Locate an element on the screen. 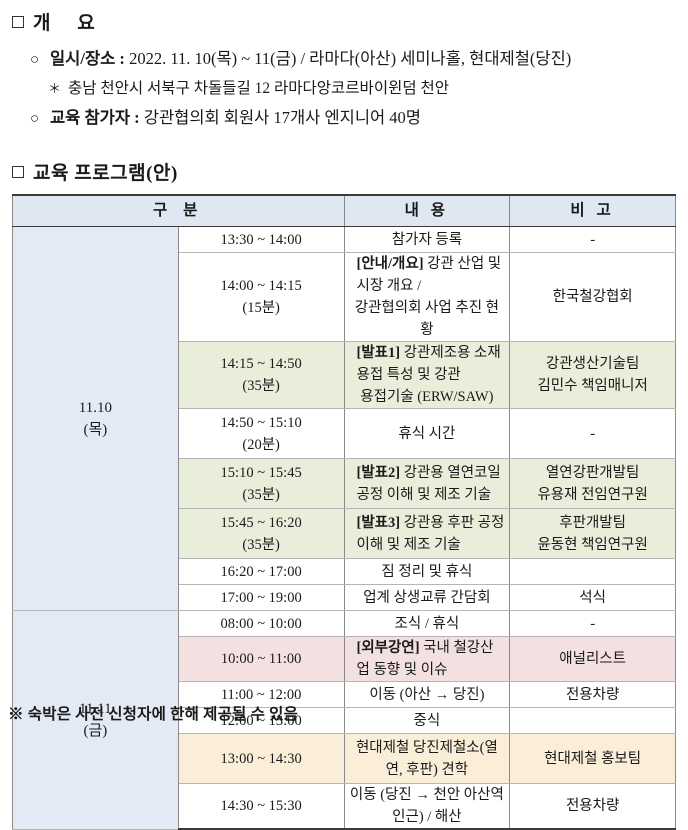  note-line-2: 김민수 책임매니저 is located at coordinates (592, 386).